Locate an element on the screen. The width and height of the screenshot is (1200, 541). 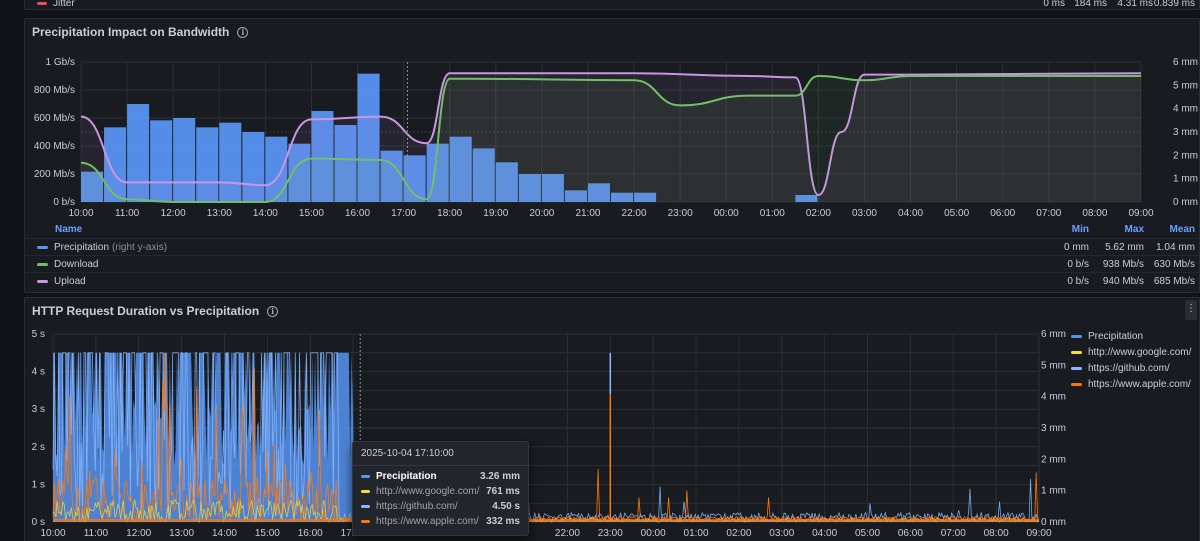
legend-mean: 685 Mb/s is located at coordinates (1174, 281).